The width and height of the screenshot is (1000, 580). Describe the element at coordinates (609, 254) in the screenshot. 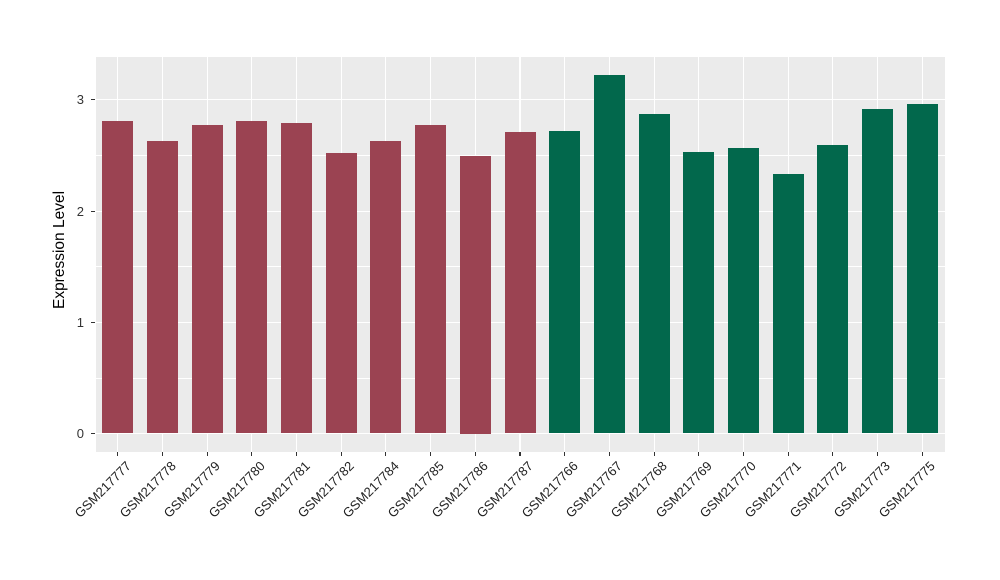

I see `bar-GSM217767` at that location.